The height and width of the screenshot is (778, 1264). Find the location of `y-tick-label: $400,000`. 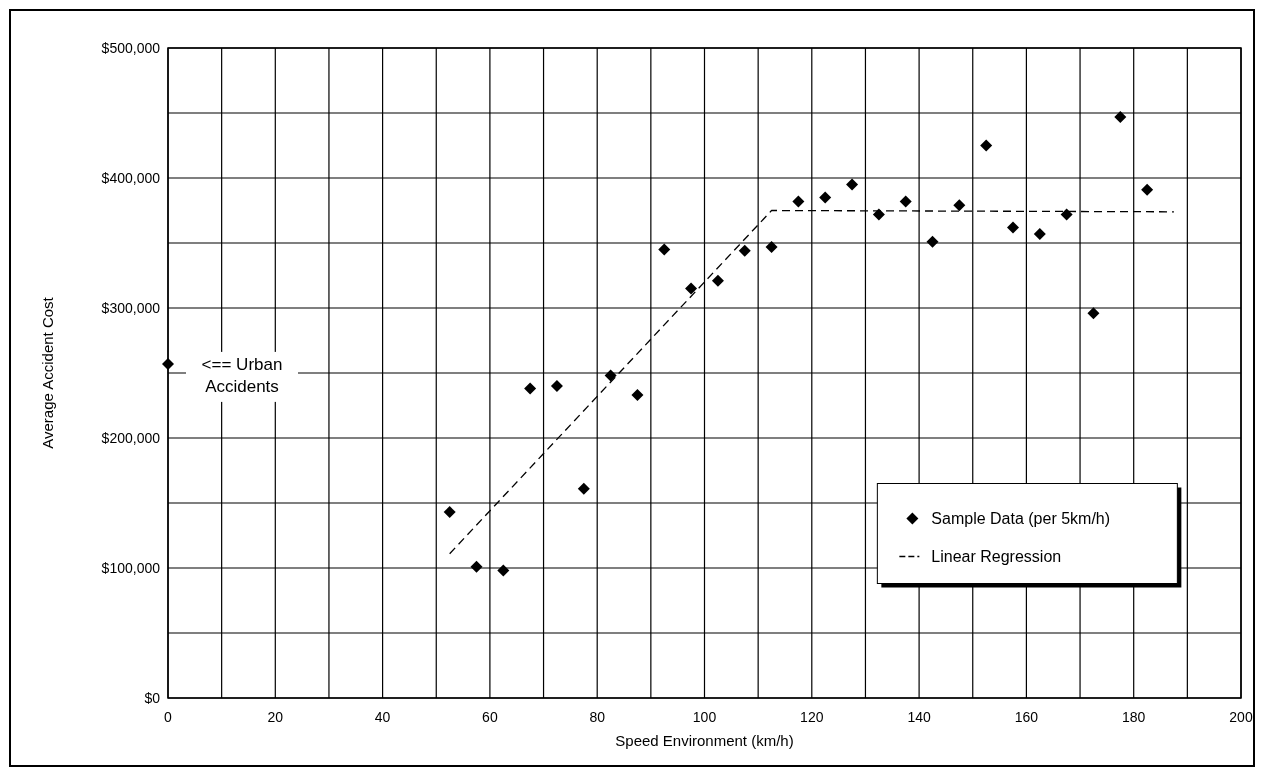

y-tick-label: $400,000 is located at coordinates (131, 178).